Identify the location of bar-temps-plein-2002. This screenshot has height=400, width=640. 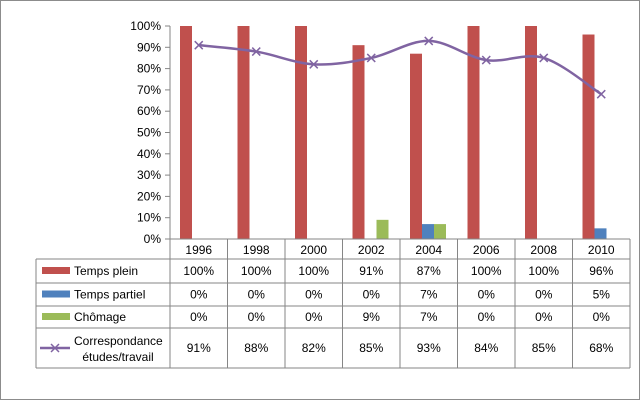
(358, 142).